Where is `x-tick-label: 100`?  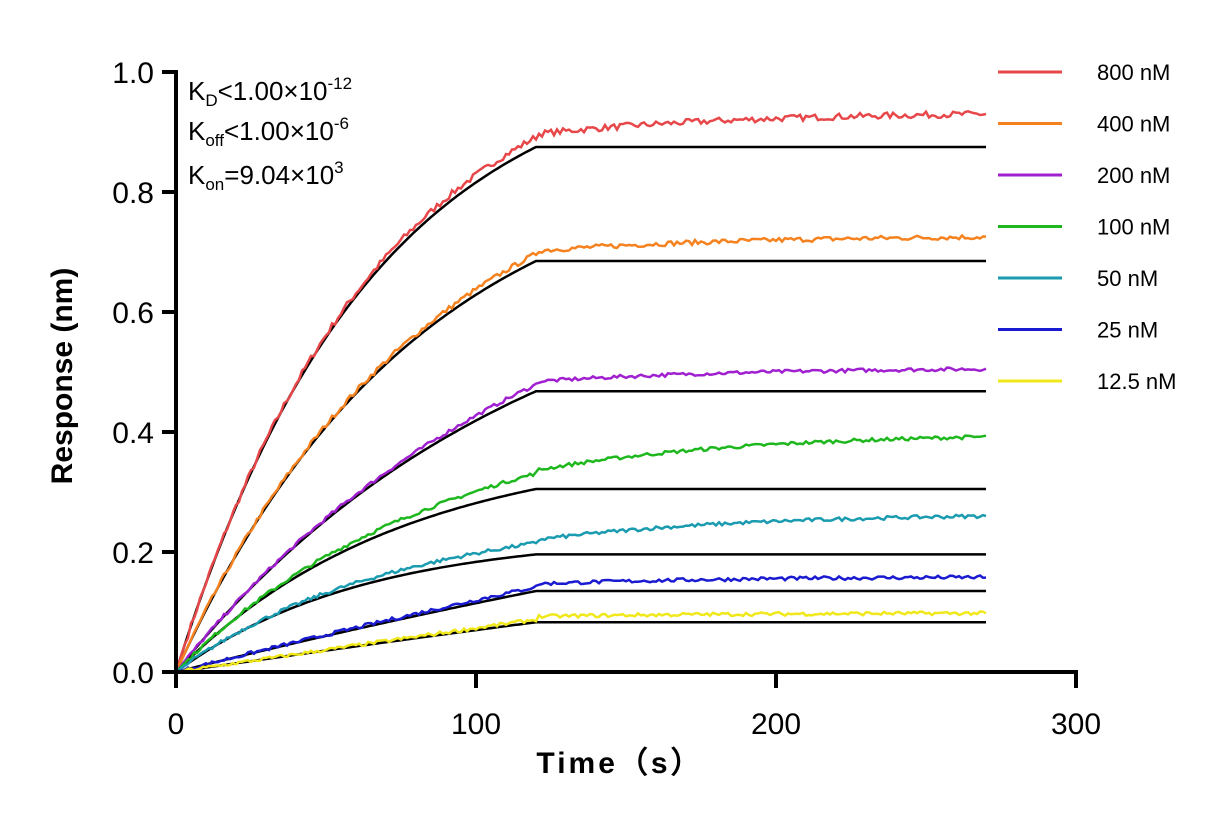
x-tick-label: 100 is located at coordinates (476, 724).